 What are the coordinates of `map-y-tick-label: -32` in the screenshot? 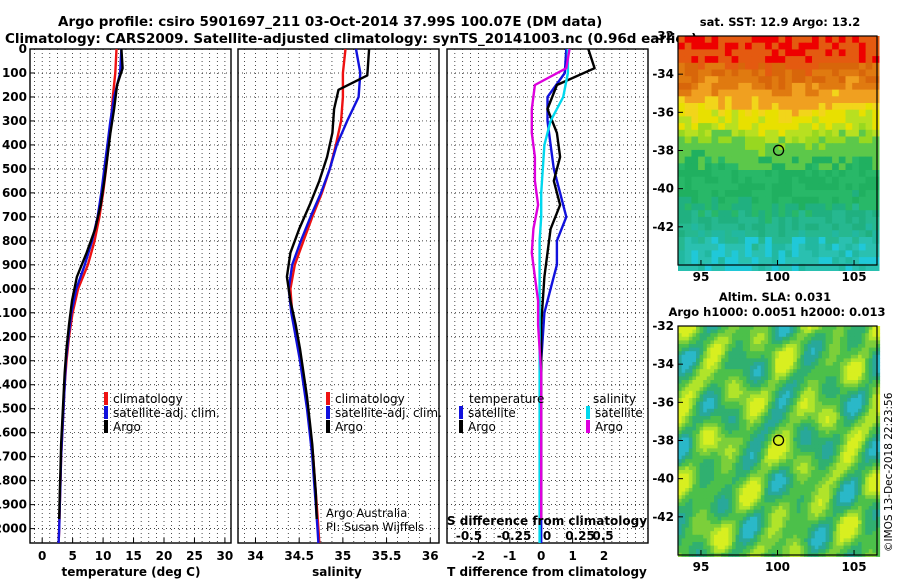 It's located at (663, 326).